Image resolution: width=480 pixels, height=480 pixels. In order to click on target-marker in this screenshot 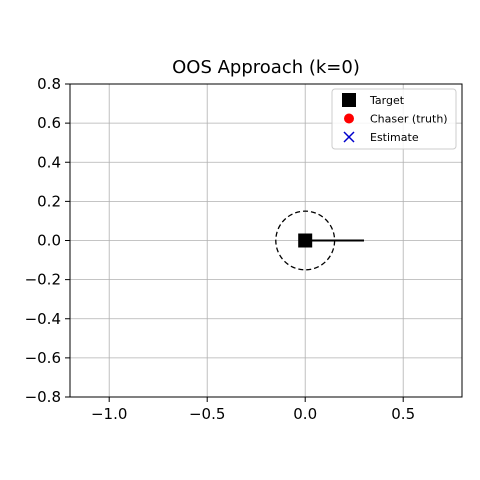, I will do `click(305, 240)`.